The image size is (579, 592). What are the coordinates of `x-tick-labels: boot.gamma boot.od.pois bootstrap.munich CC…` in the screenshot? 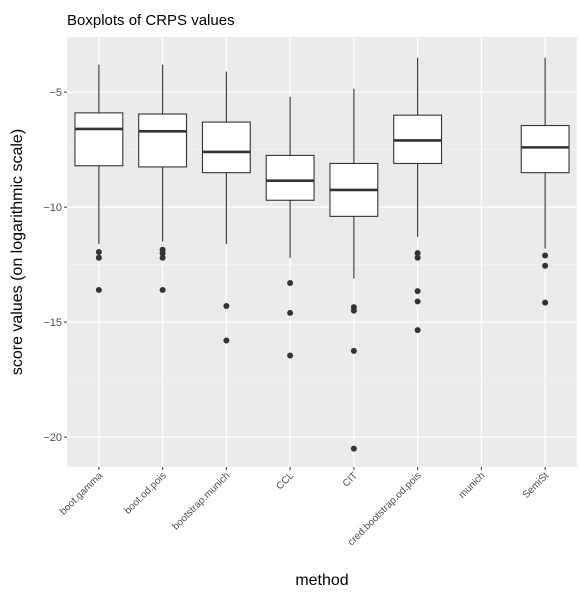 It's located at (304, 507).